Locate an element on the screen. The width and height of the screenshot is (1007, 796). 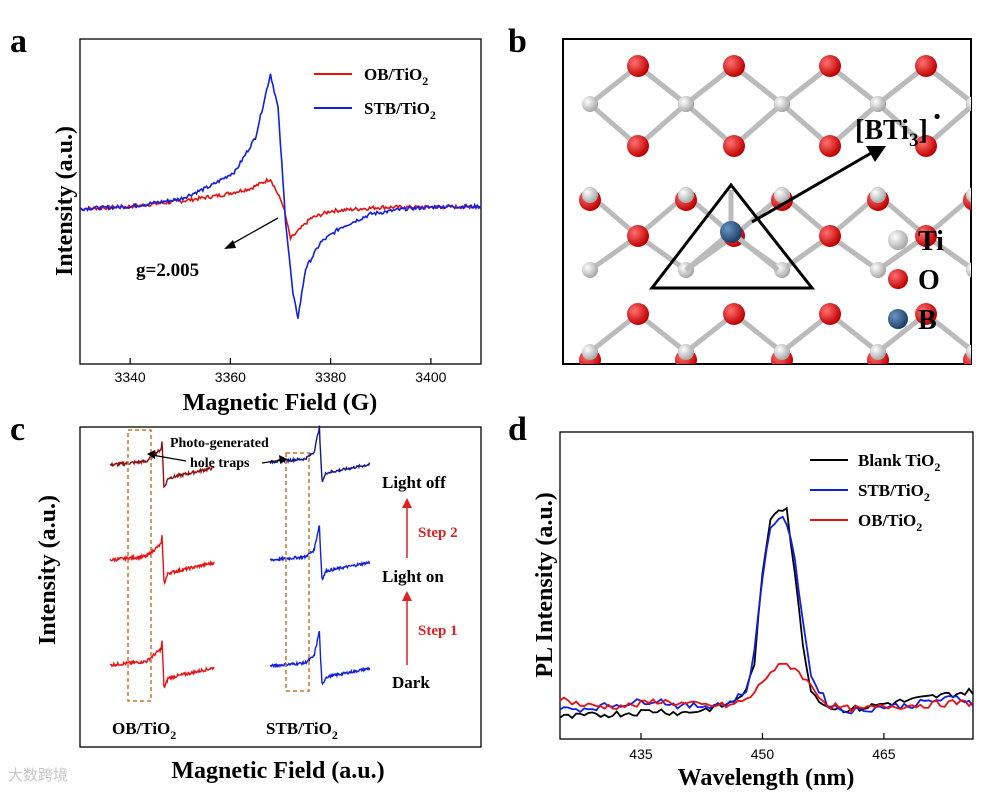
defect-arrow-head is located at coordinates (876, 154).